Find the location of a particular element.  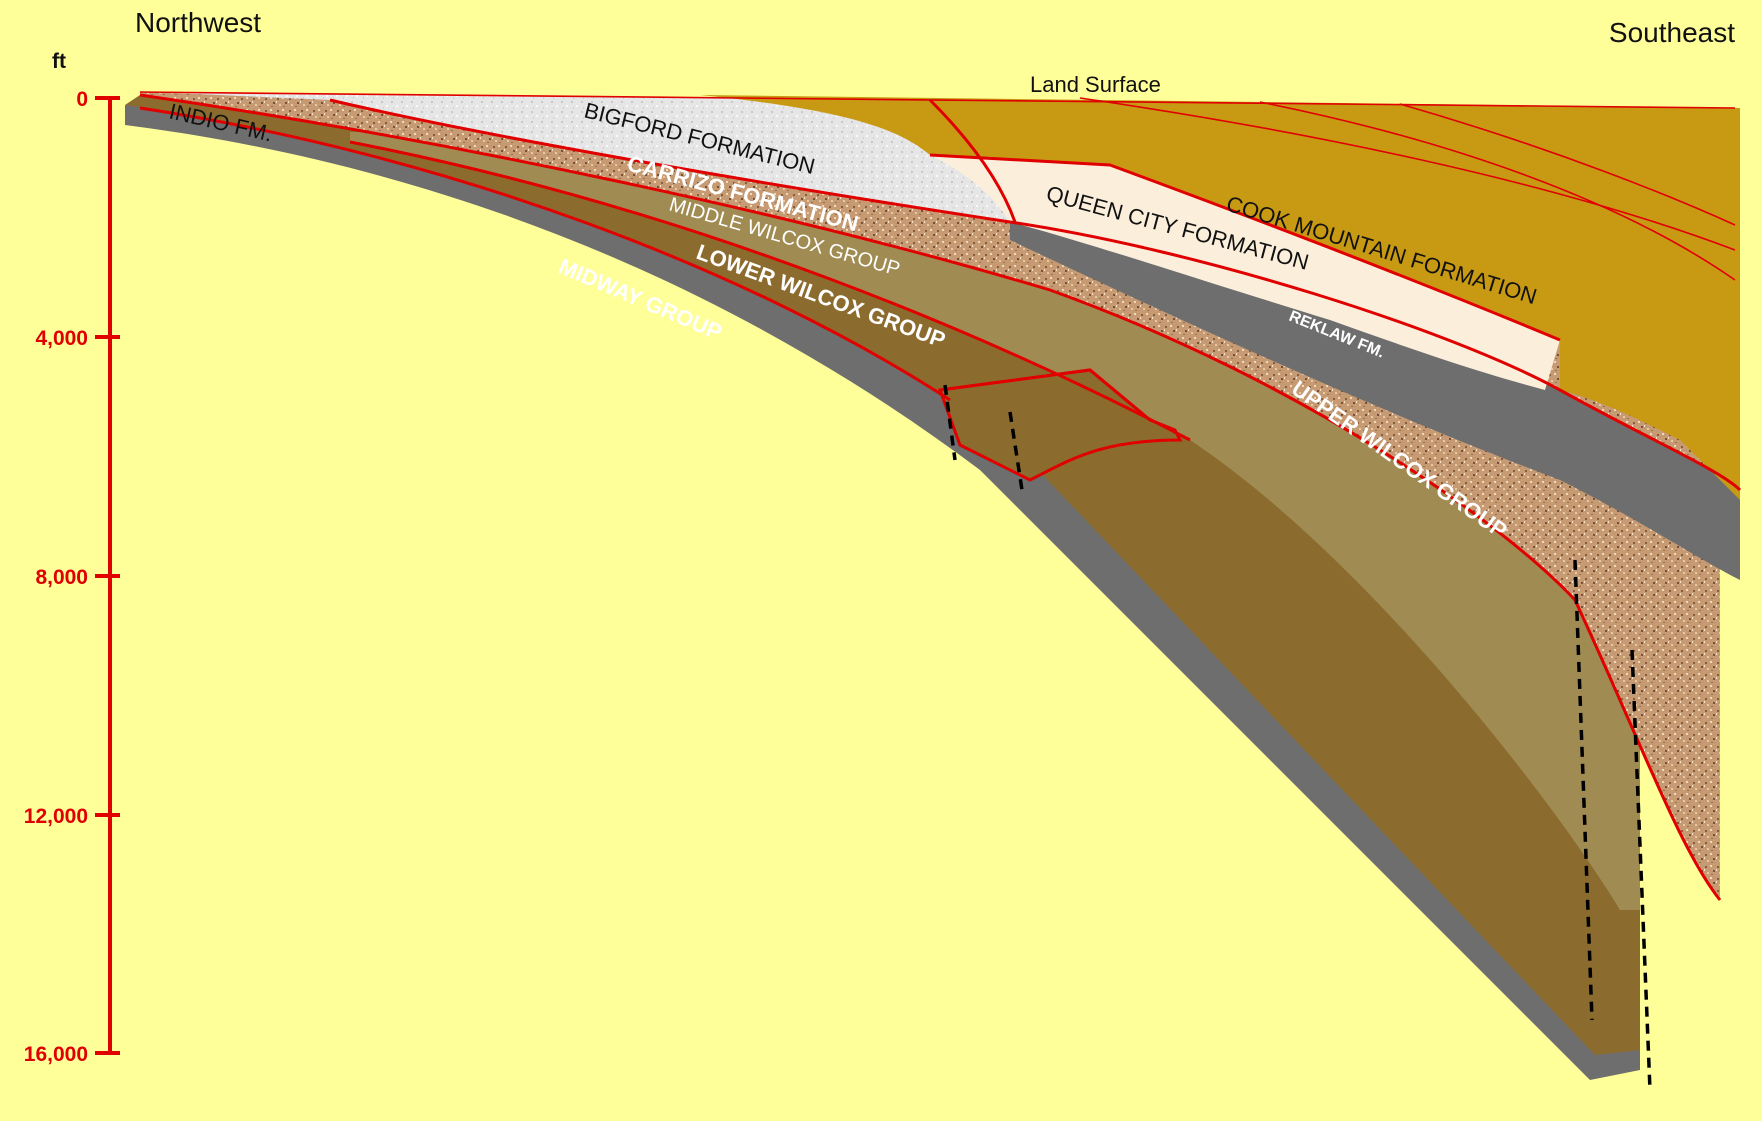

tick-label: 12,000 is located at coordinates (56, 816).